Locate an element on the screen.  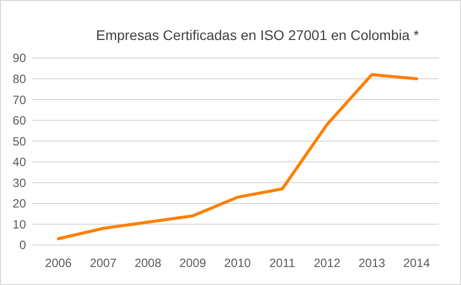
y-tick-label: 20 is located at coordinates (19, 203).